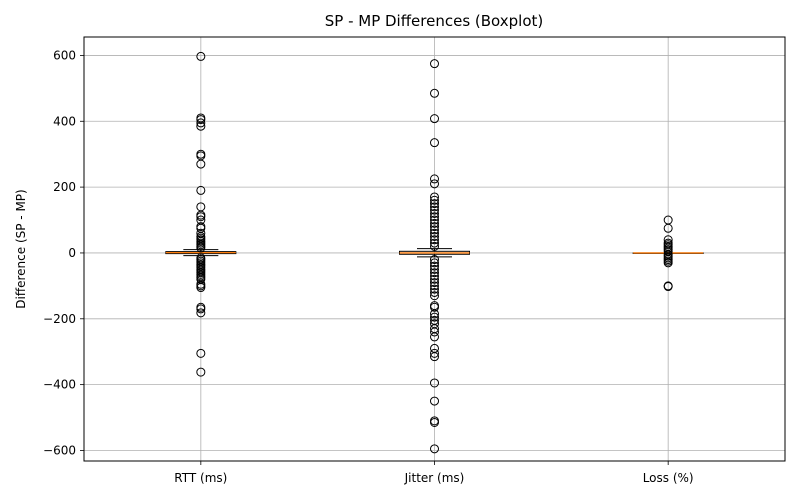  I want to click on x-tick-label: Loss (%), so click(668, 478).